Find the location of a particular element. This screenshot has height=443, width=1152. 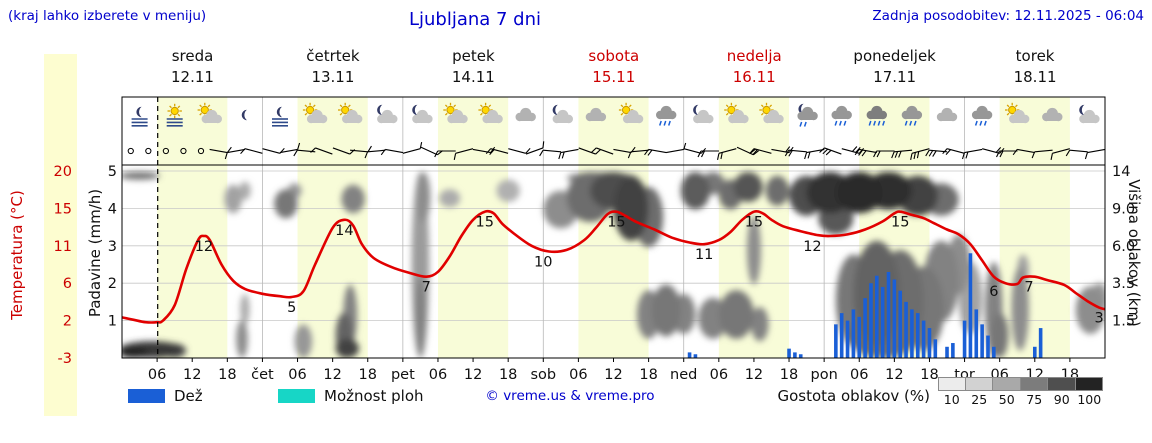

day-date: 13.11 is located at coordinates (333, 77).